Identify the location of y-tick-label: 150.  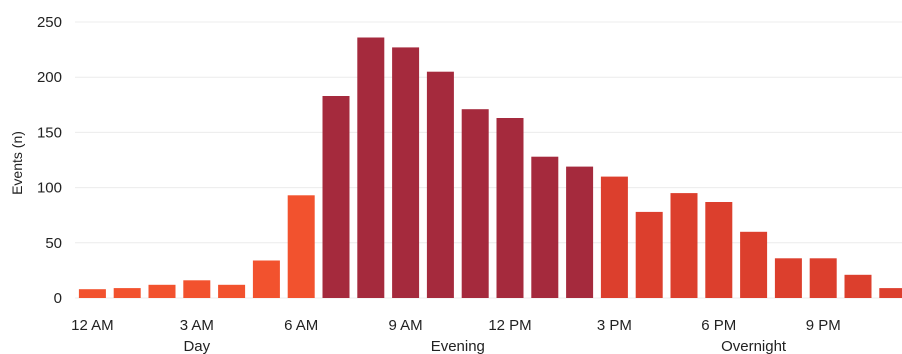
(49, 132).